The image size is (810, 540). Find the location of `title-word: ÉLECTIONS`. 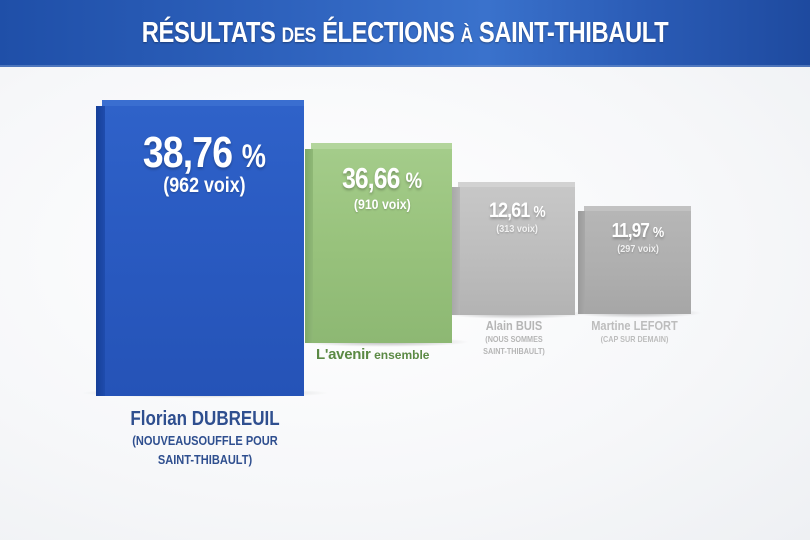

title-word: ÉLECTIONS is located at coordinates (388, 33).